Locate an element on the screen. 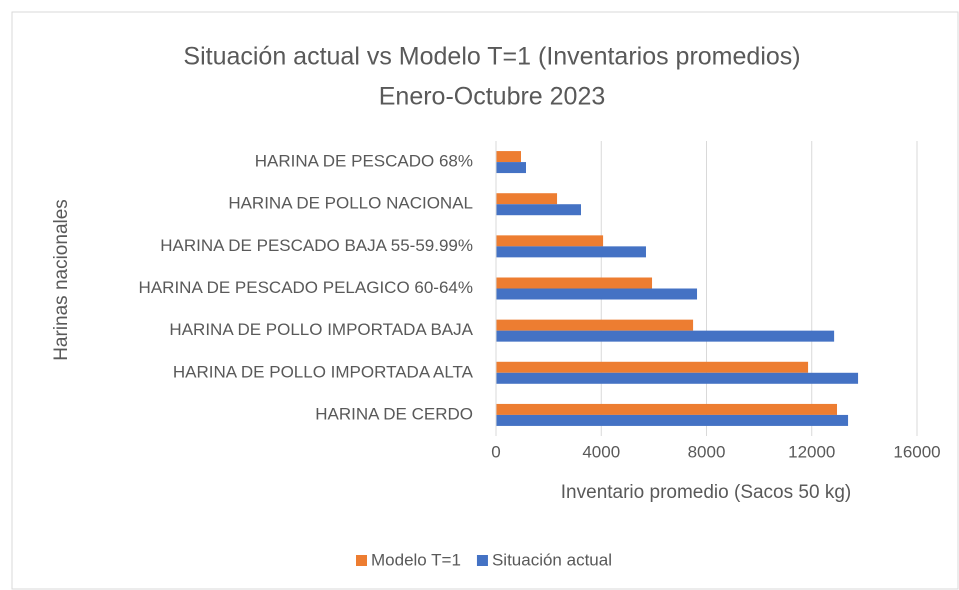 This screenshot has width=959, height=590. x-tick-label: 16000 is located at coordinates (916, 451).